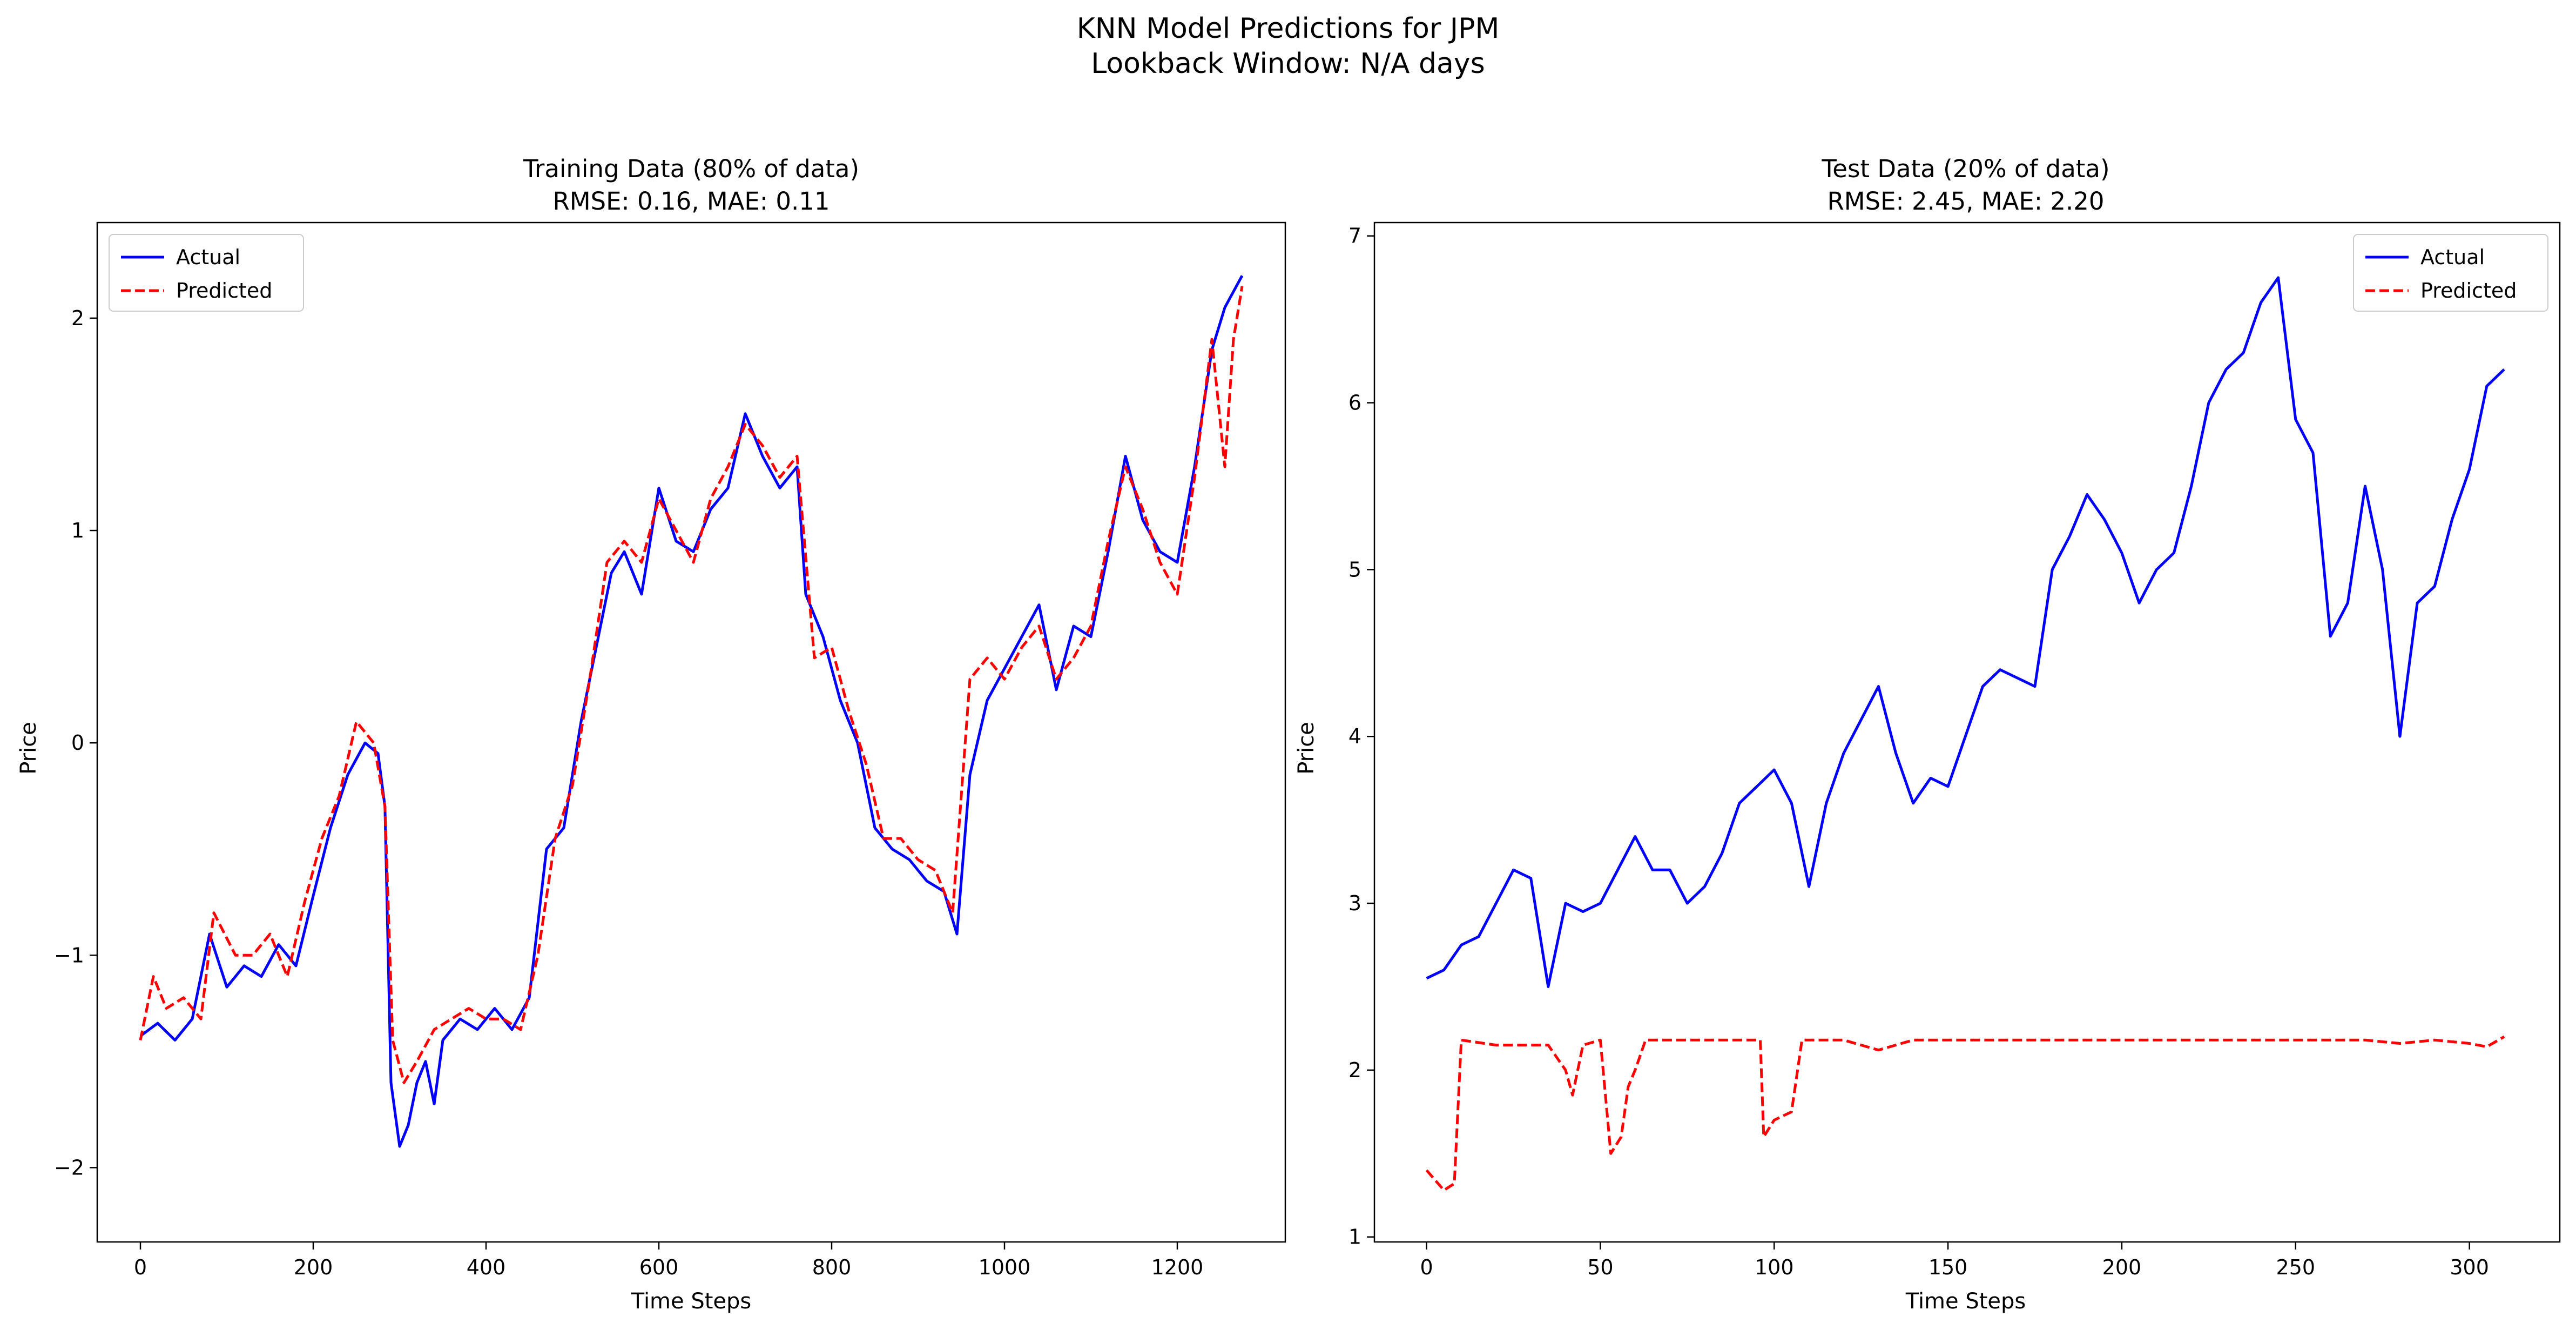  I want to click on figure-title: KNN Model Predictions for JPM, so click(1288, 28).